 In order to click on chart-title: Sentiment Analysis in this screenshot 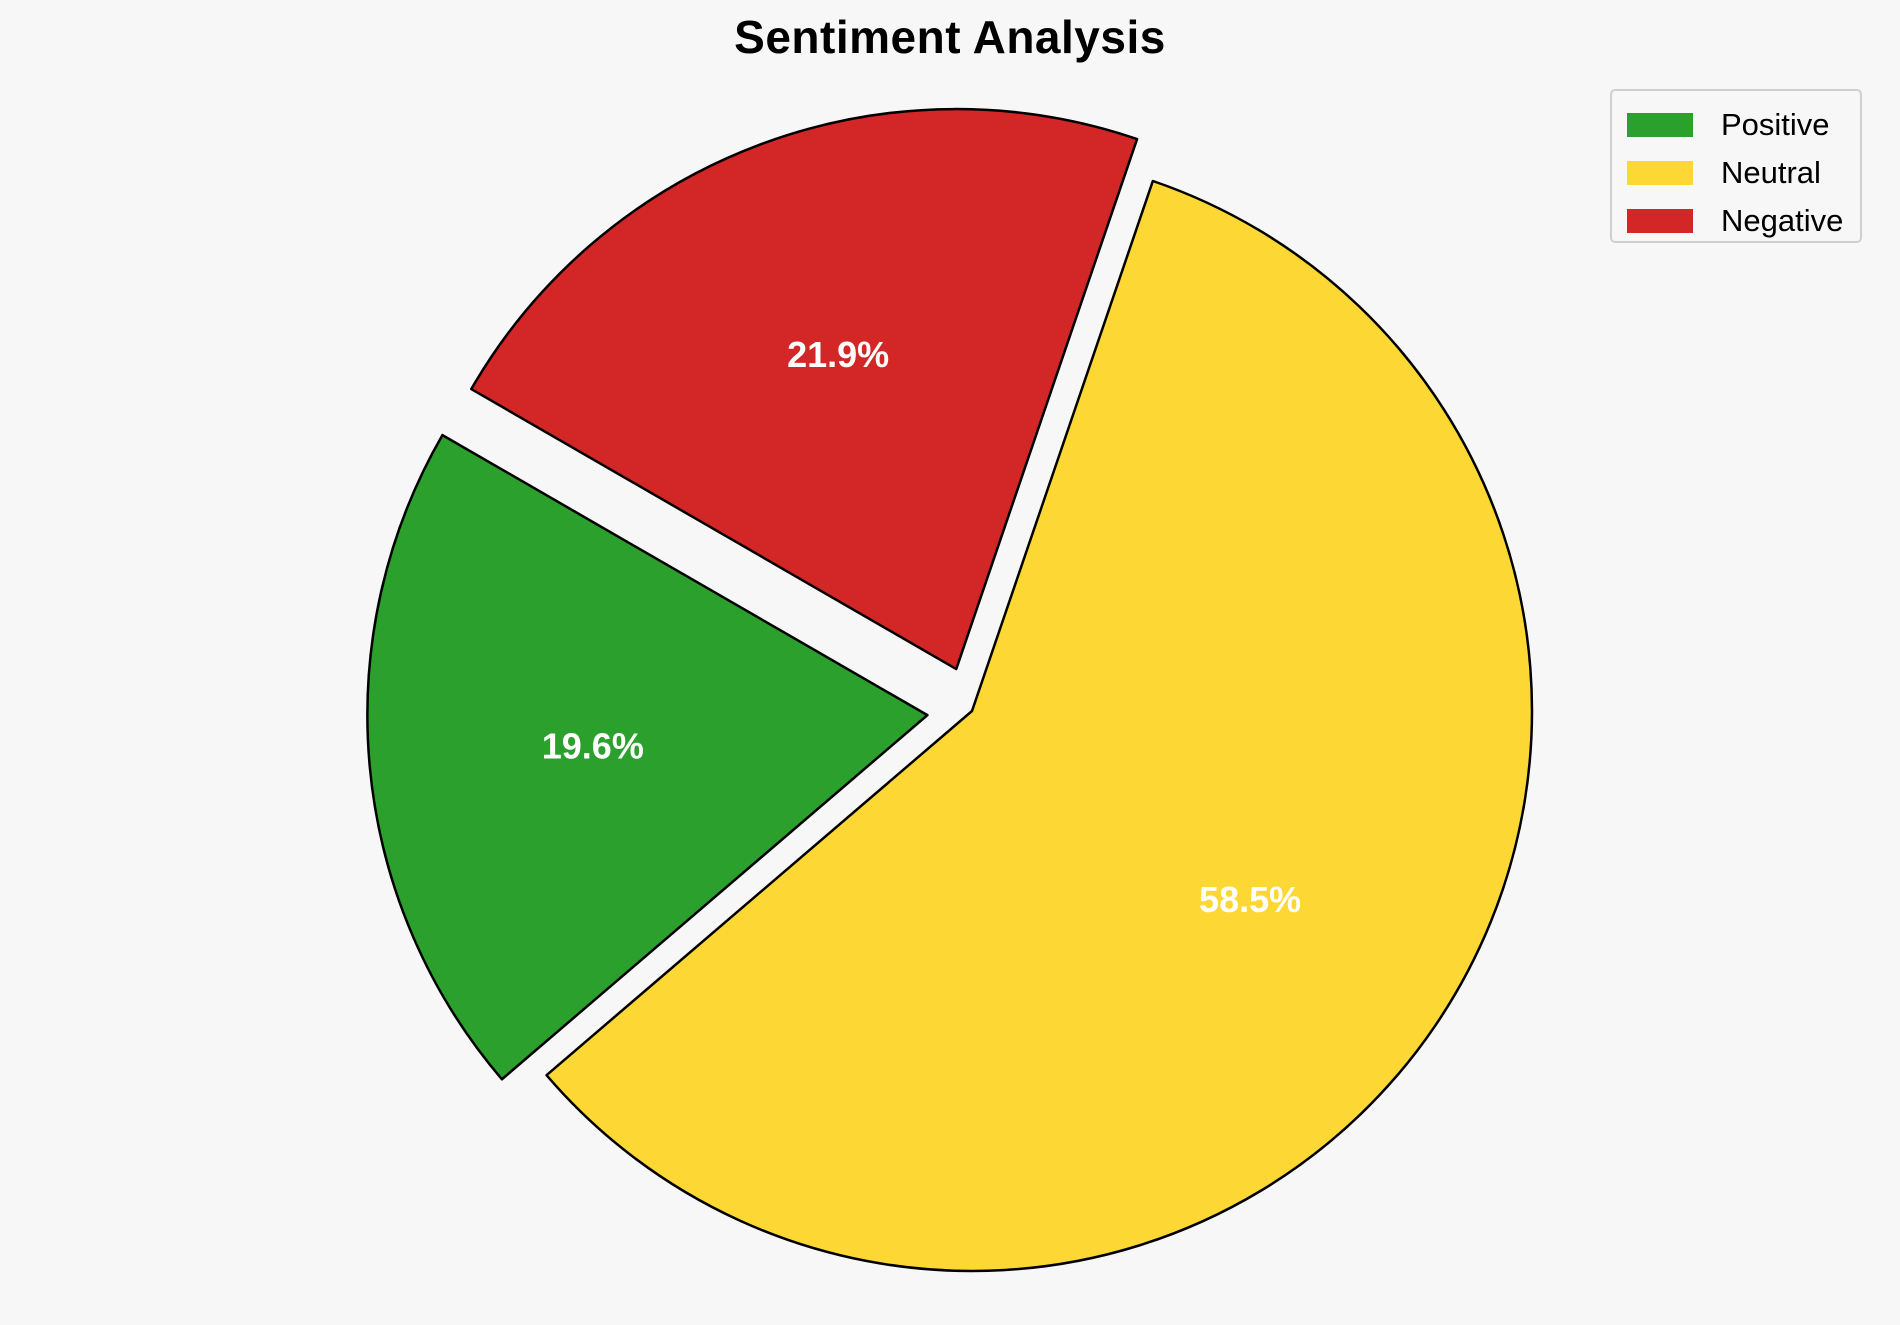, I will do `click(950, 37)`.